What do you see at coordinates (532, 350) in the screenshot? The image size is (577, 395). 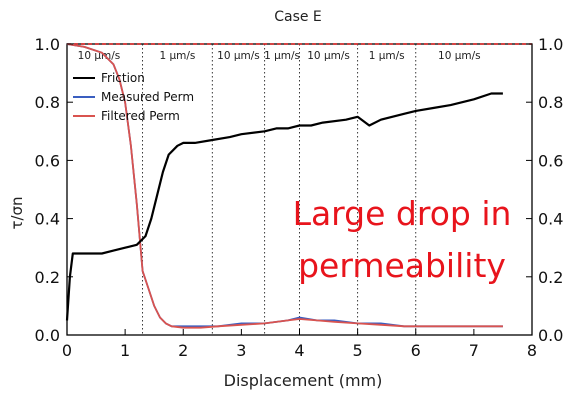 I see `x-tick-label: 8` at bounding box center [532, 350].